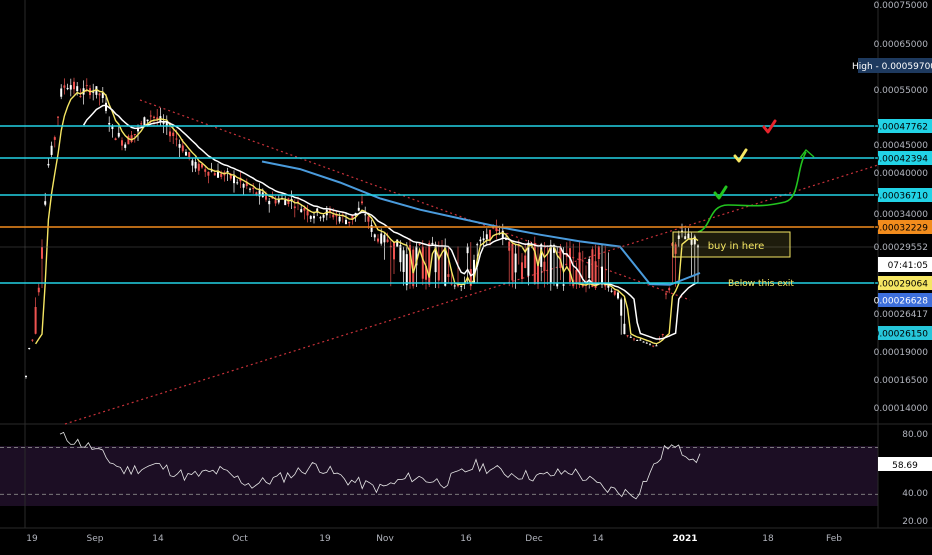 The height and width of the screenshot is (555, 932). Describe the element at coordinates (720, 192) in the screenshot. I see `check-green-icon` at that location.